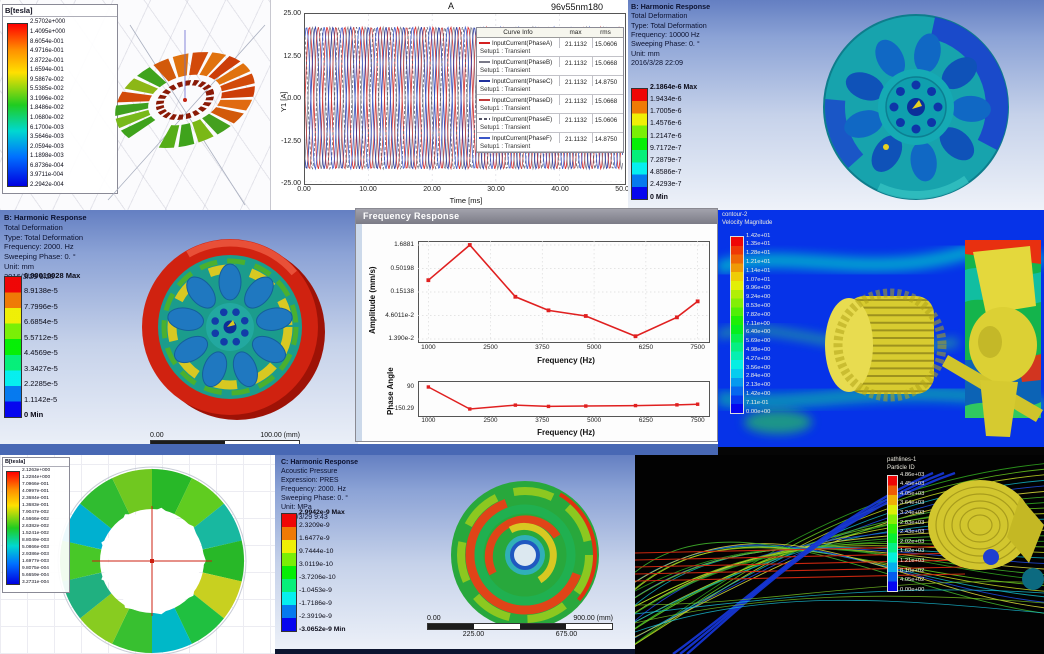  What do you see at coordinates (564, 399) in the screenshot?
I see `phase-plot-area` at bounding box center [564, 399].